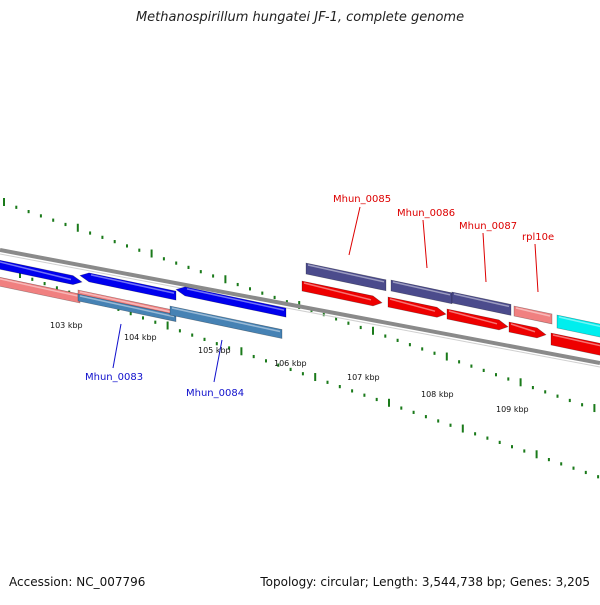 Image resolution: width=600 pixels, height=605 pixels. I want to click on gene-label: Mhun_0087, so click(488, 226).